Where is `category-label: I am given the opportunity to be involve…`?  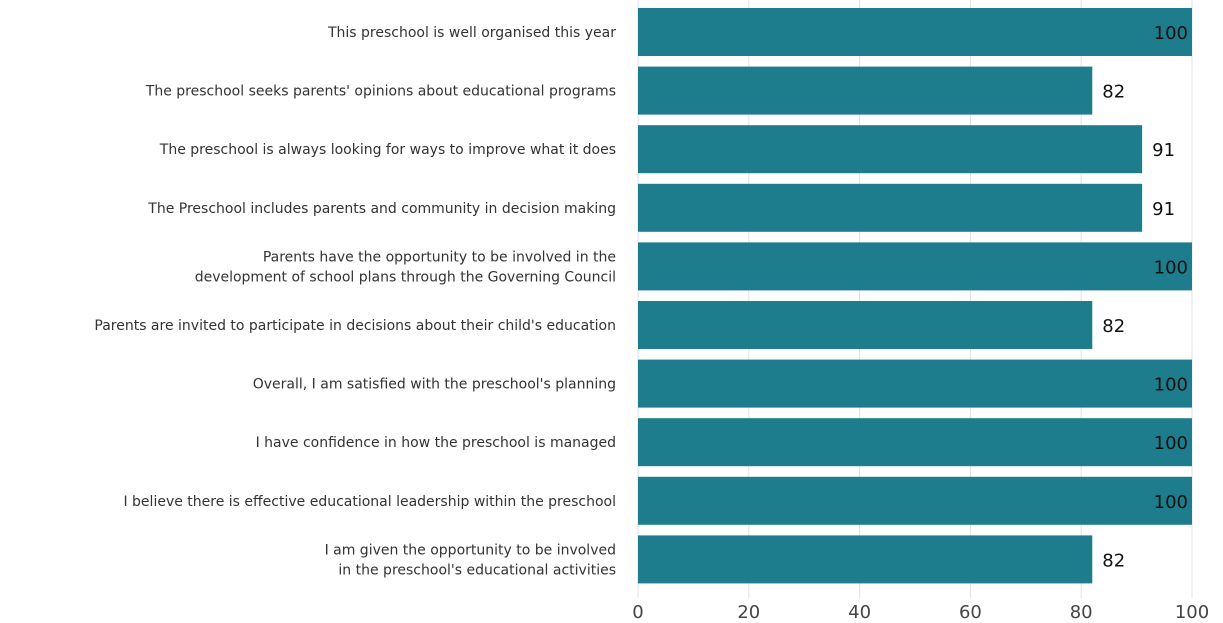
category-label: I am given the opportunity to be involve… is located at coordinates (470, 550).